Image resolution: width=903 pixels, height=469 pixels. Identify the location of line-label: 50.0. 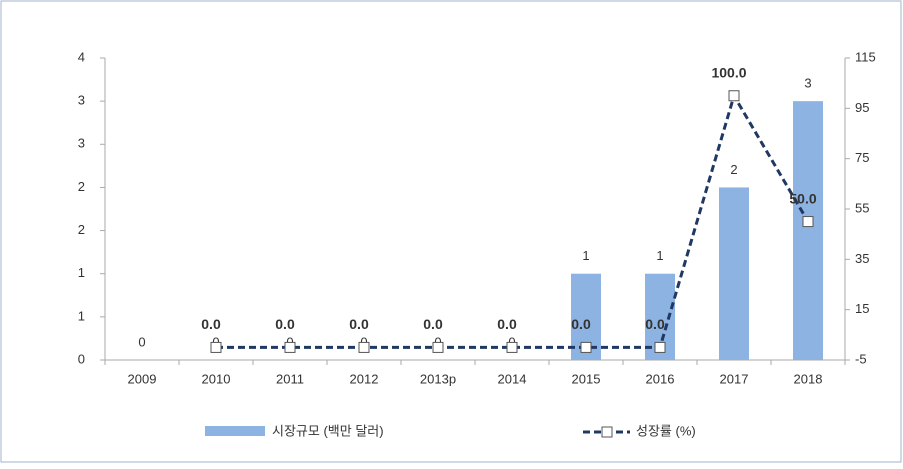
(802, 198).